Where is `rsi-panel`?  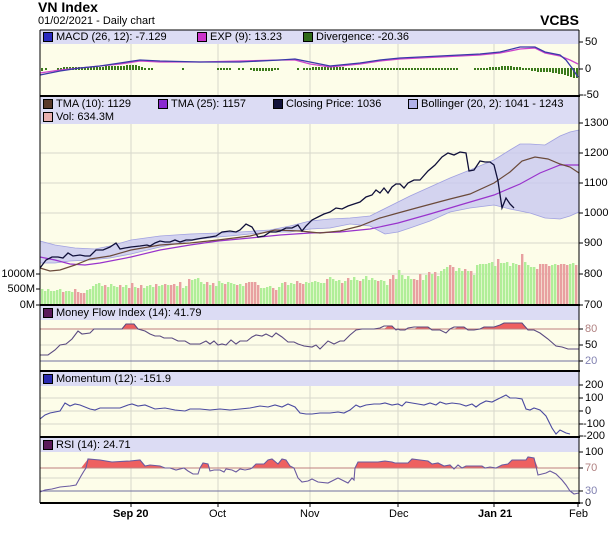 rsi-panel is located at coordinates (309, 471).